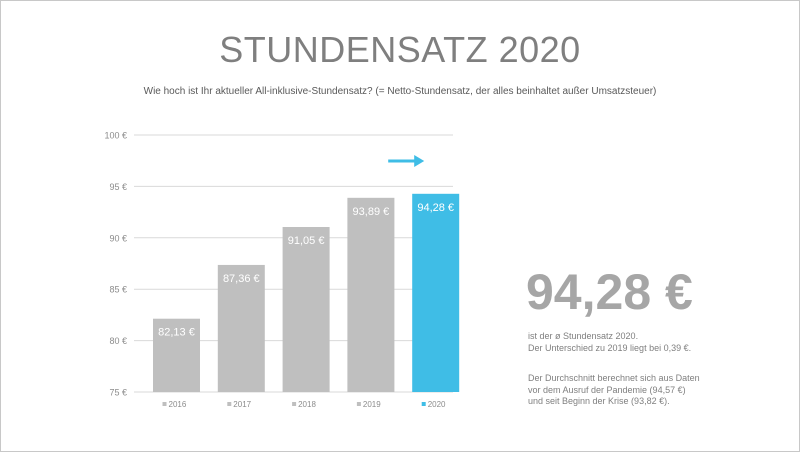 This screenshot has height=452, width=800. Describe the element at coordinates (583, 336) in the screenshot. I see `summary-note-line: ist der ø Stundensatz 2020.` at that location.